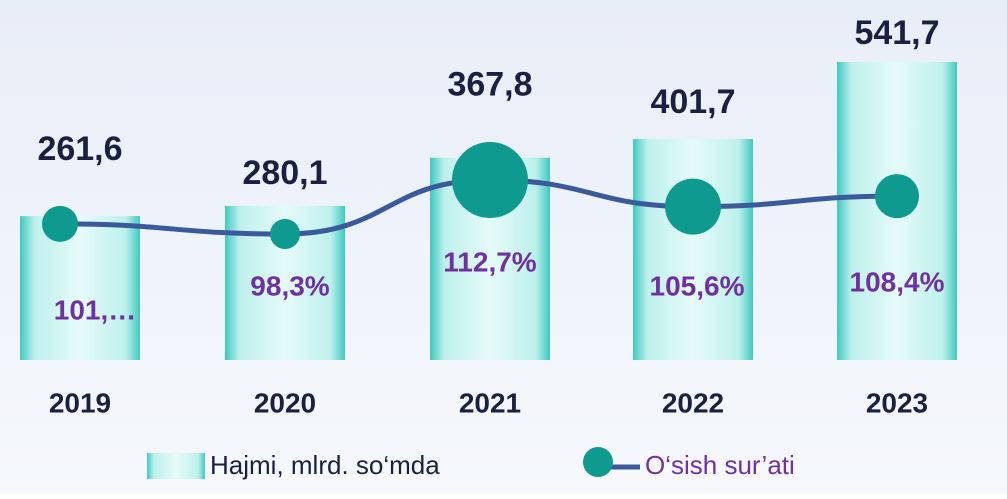 This screenshot has width=1007, height=499. What do you see at coordinates (692, 102) in the screenshot?
I see `bar-value-label: 401,7` at bounding box center [692, 102].